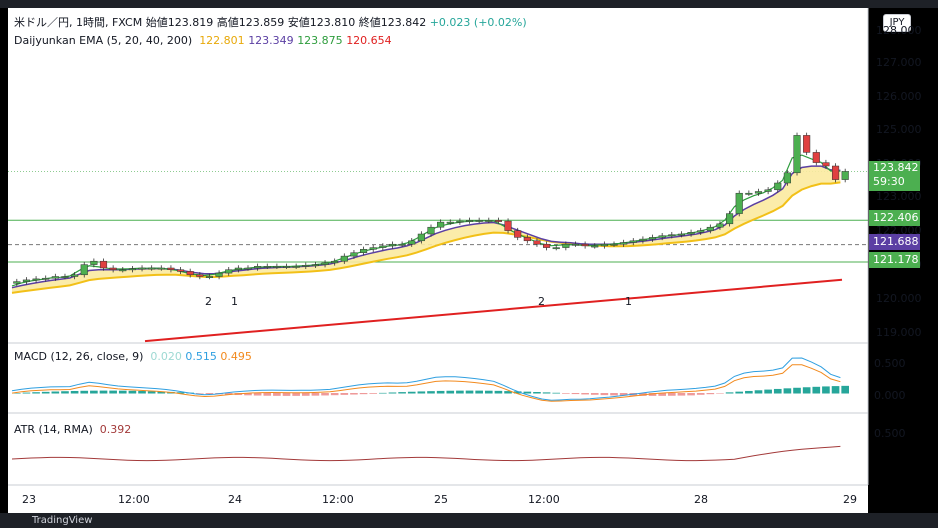  I want to click on time-axis-label: 12:00, so click(544, 499).